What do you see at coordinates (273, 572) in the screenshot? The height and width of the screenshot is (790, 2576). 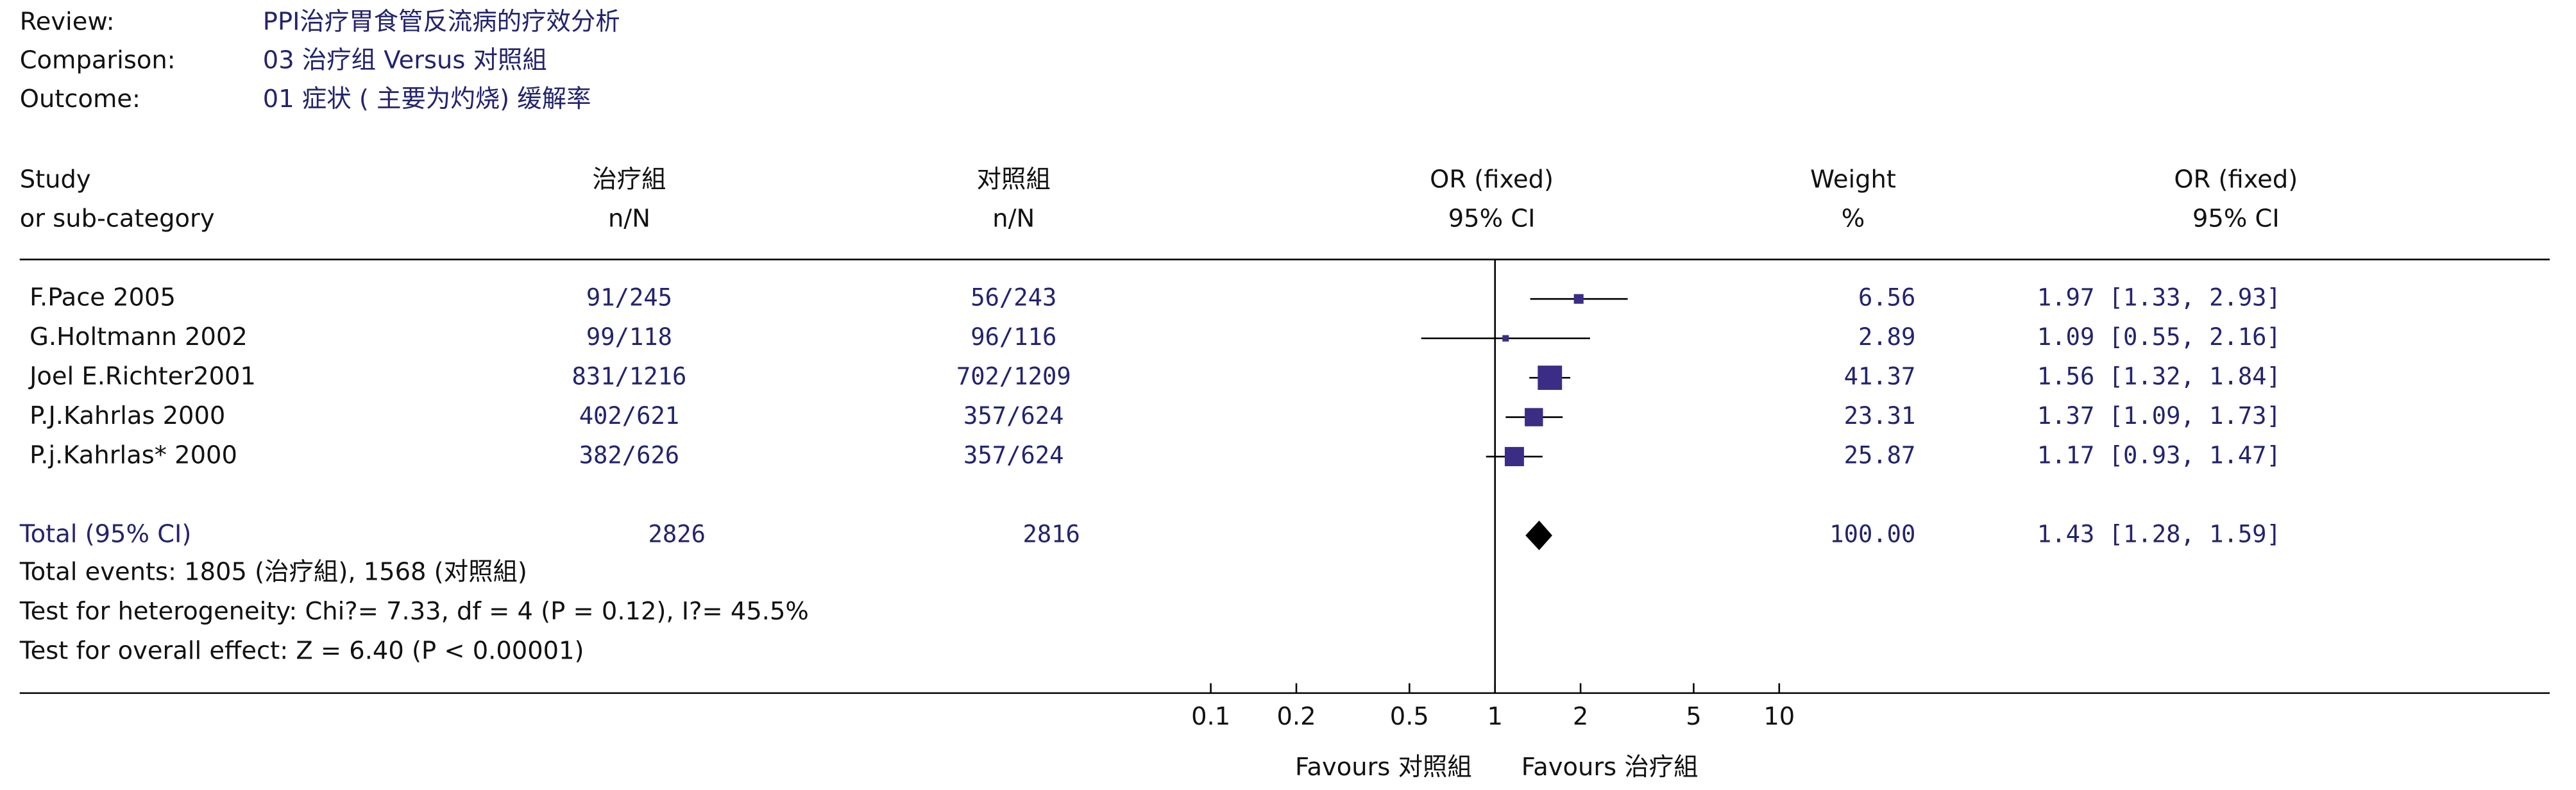 I see `note: Total events: 1805 (治疗組), 1568 (对照組)` at bounding box center [273, 572].